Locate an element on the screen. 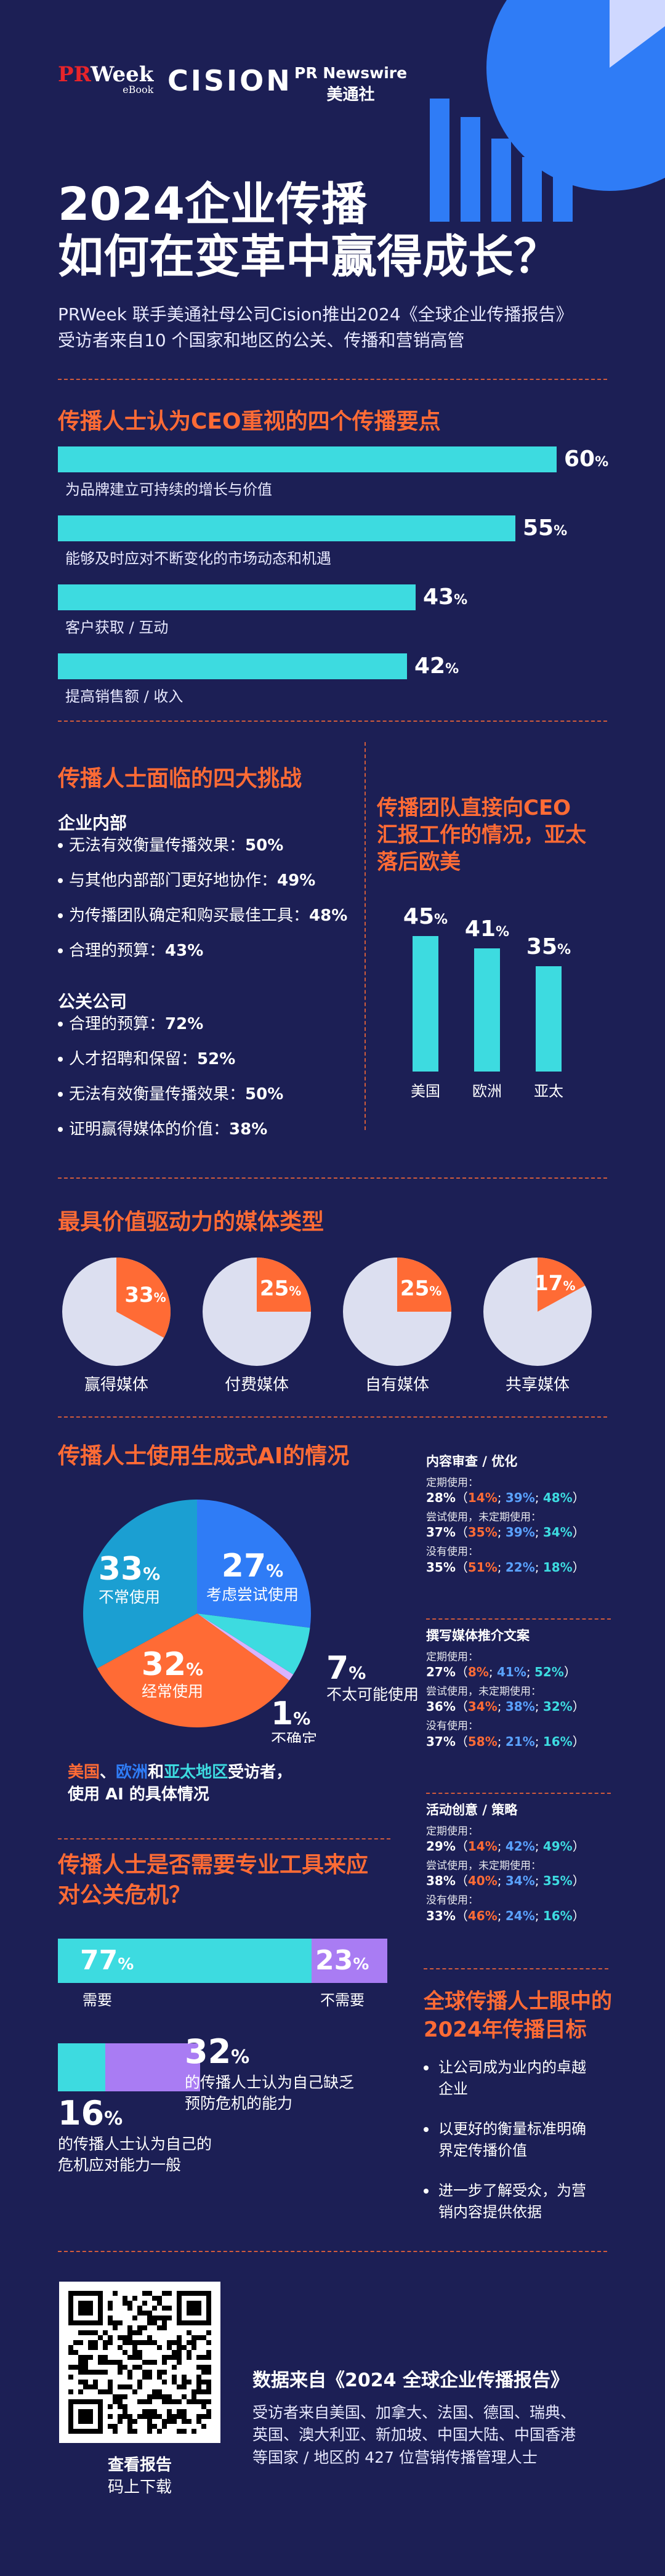 The image size is (665, 2576). need-segment is located at coordinates (185, 1961).